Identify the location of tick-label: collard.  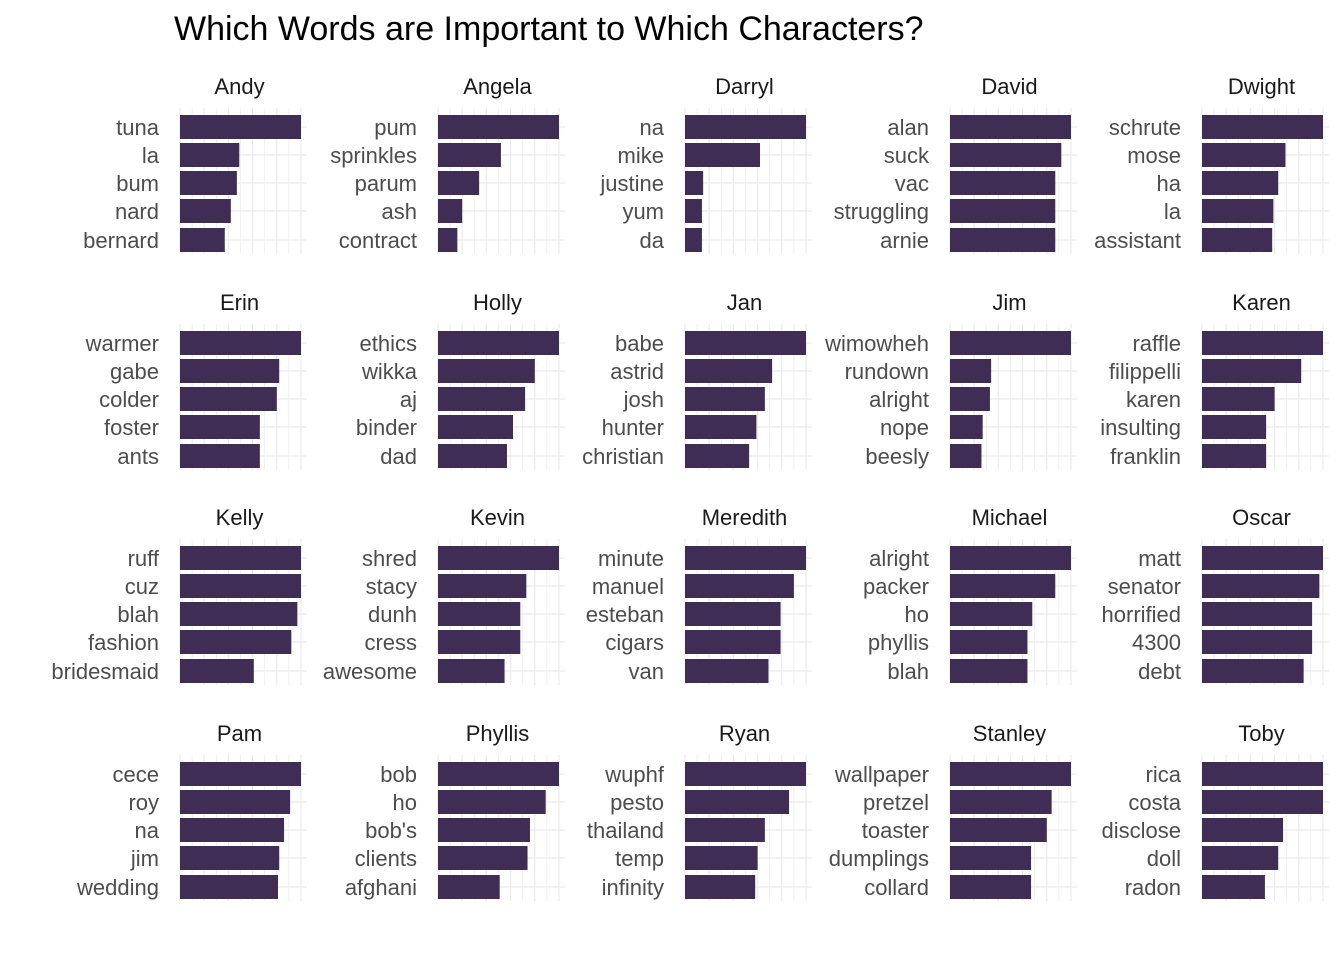
(896, 887).